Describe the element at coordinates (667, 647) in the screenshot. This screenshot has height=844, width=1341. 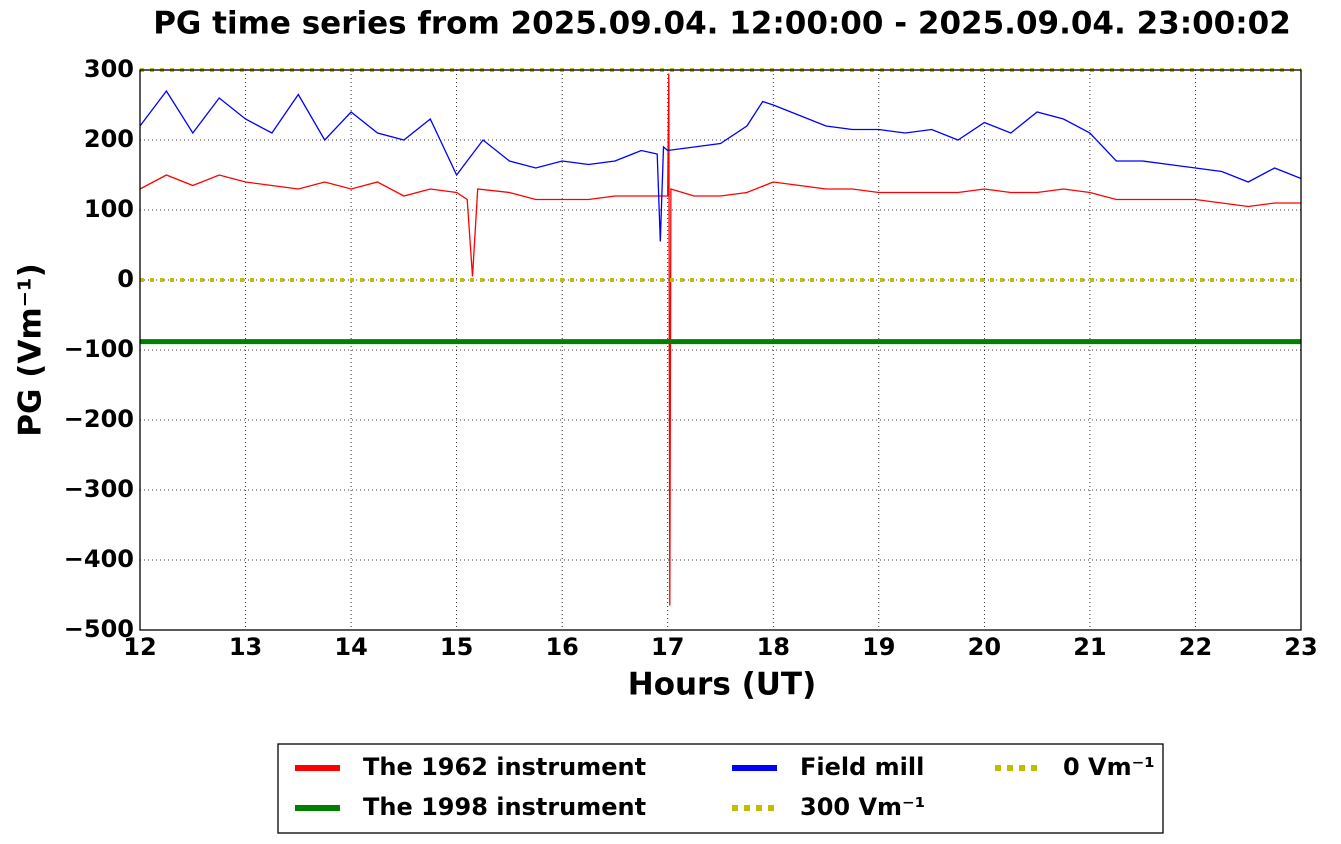
I see `x-tick-label: 17` at that location.